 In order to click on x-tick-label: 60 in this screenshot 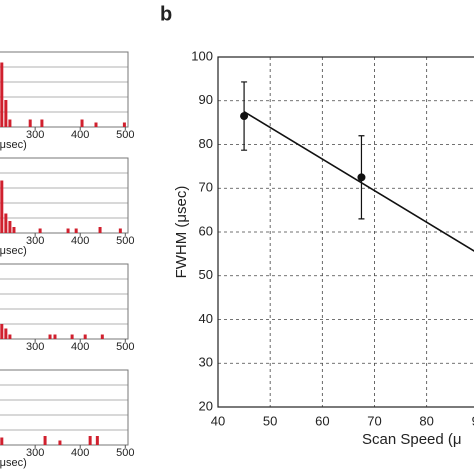, I will do `click(322, 420)`.